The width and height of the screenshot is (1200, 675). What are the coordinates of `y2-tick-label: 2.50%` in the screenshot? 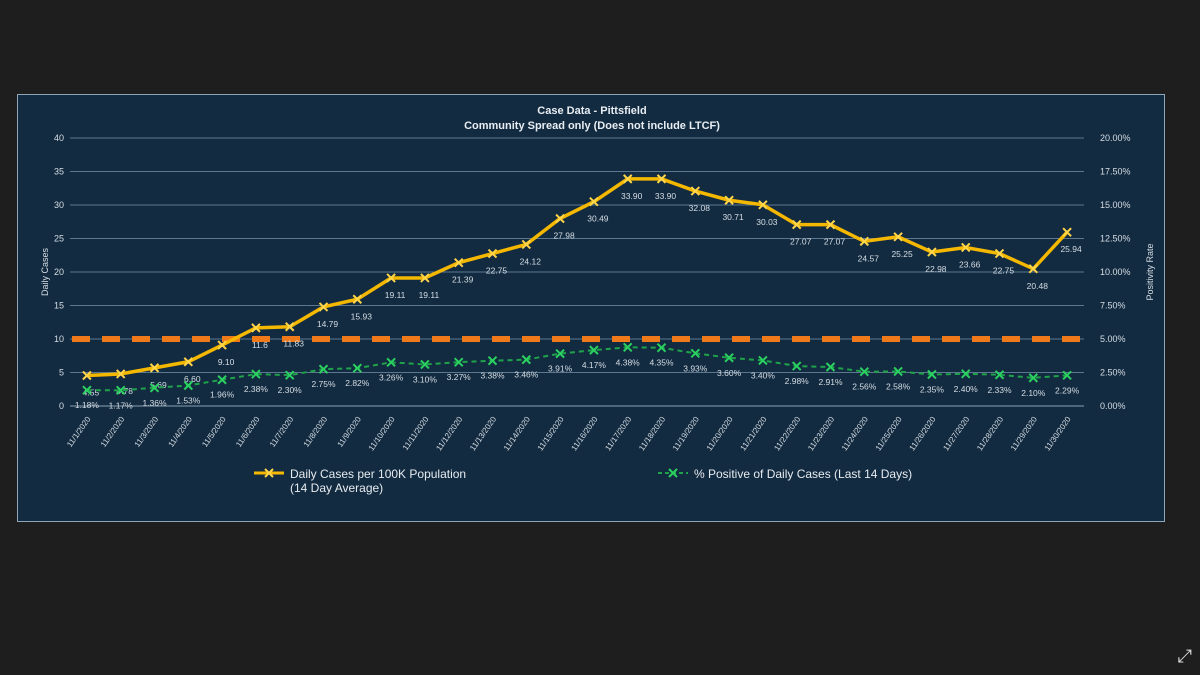 It's located at (1113, 373).